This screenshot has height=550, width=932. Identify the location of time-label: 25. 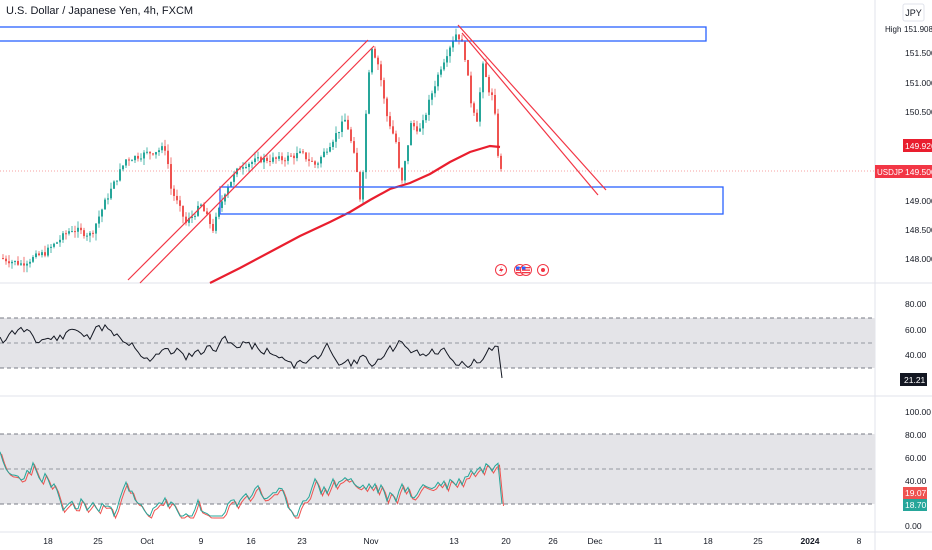
(758, 541).